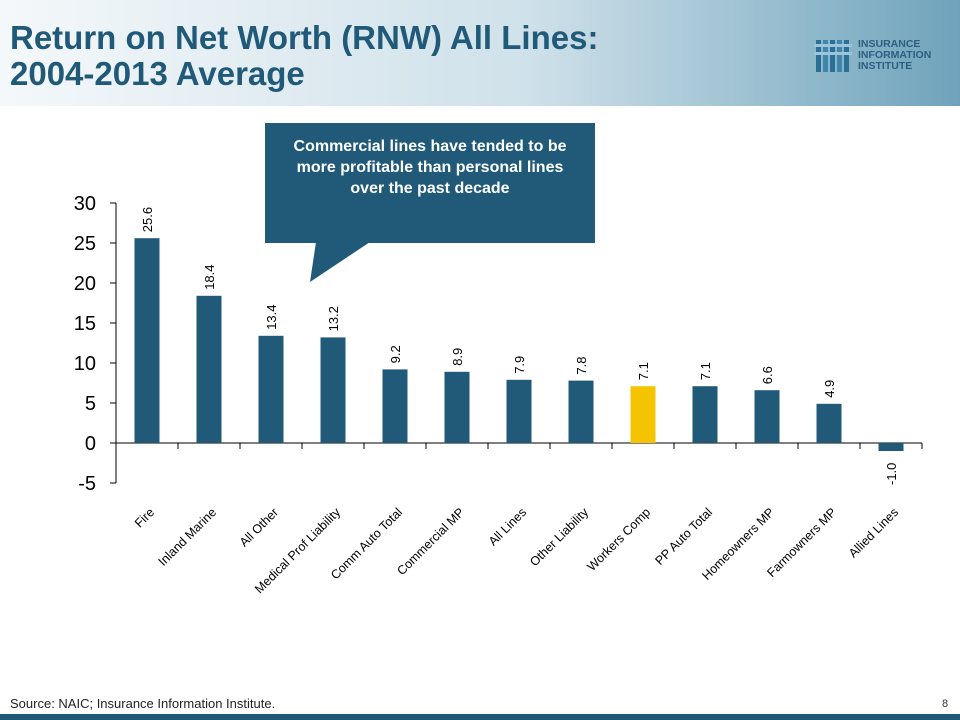 This screenshot has width=960, height=720. I want to click on y-tick-label: 20, so click(85, 284).